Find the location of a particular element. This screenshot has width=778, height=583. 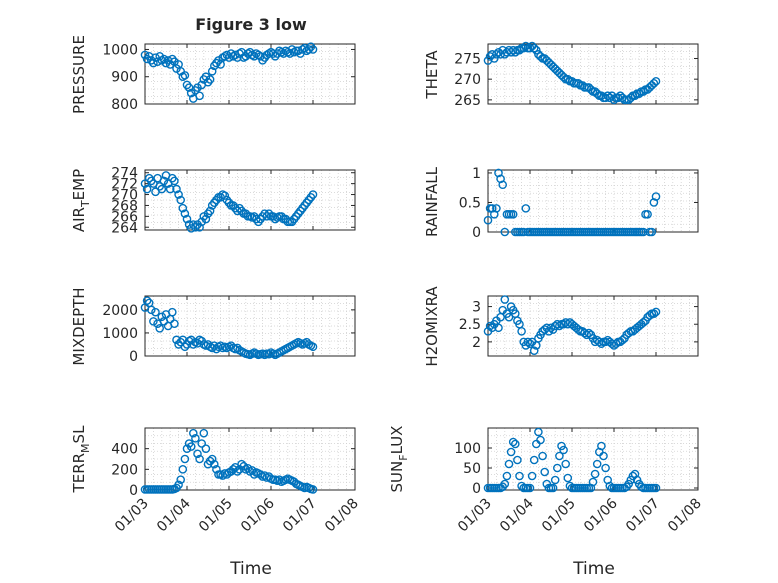

grid-mixdepth is located at coordinates (250, 326).